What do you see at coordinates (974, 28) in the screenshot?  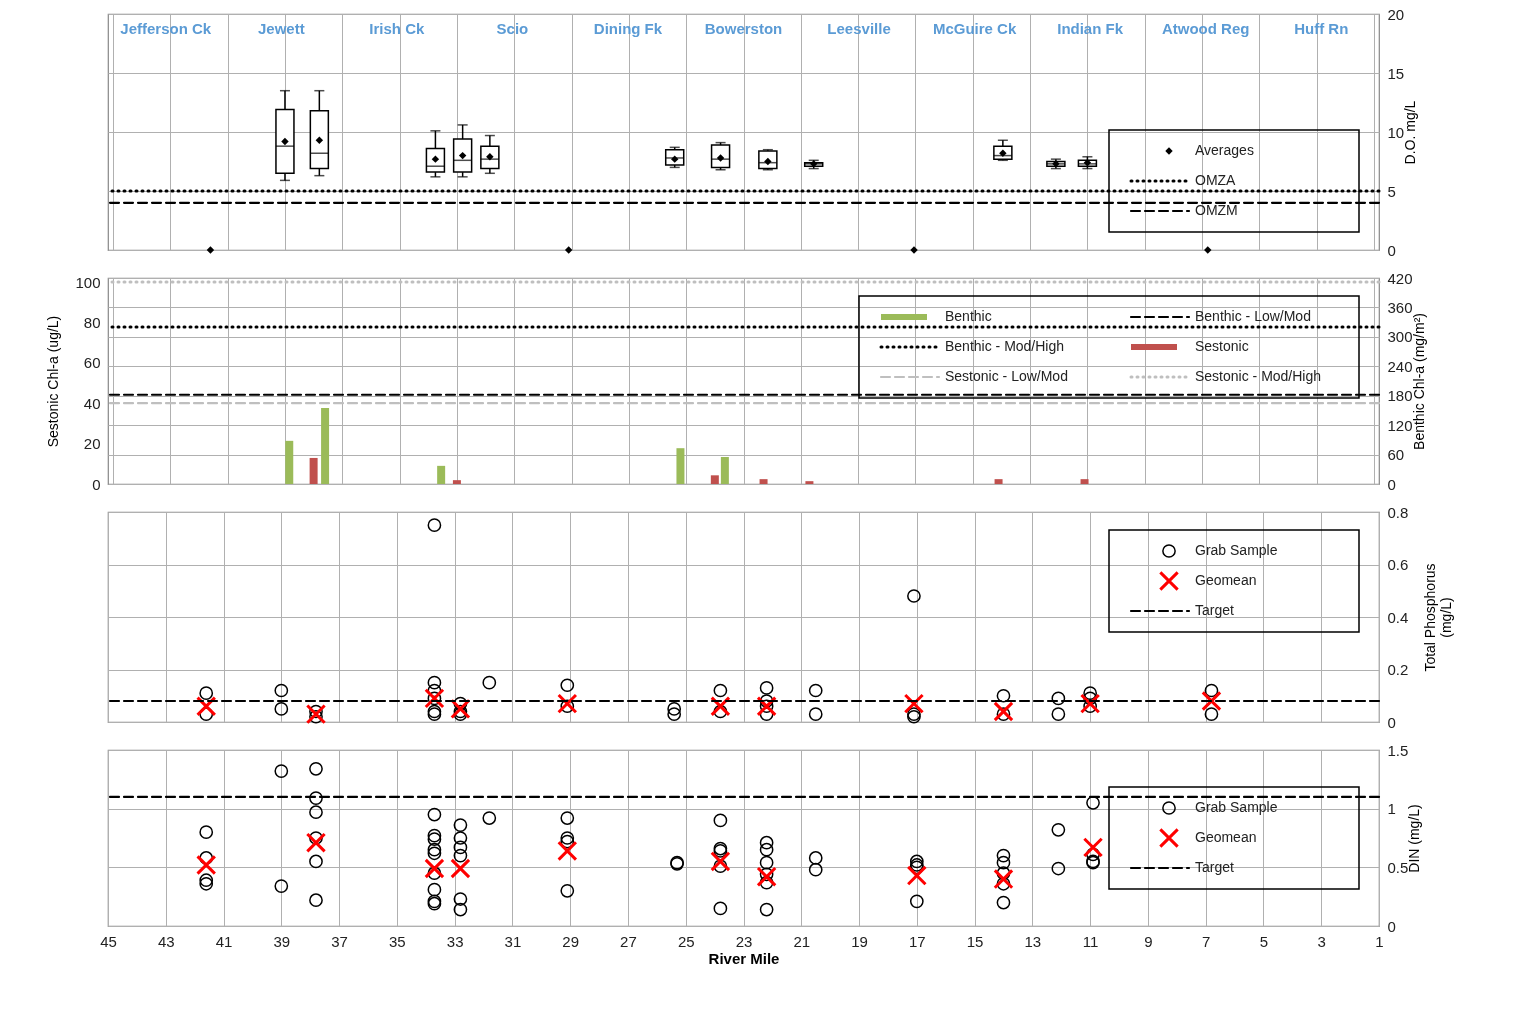 I see `annotation: McGuire Ck` at bounding box center [974, 28].